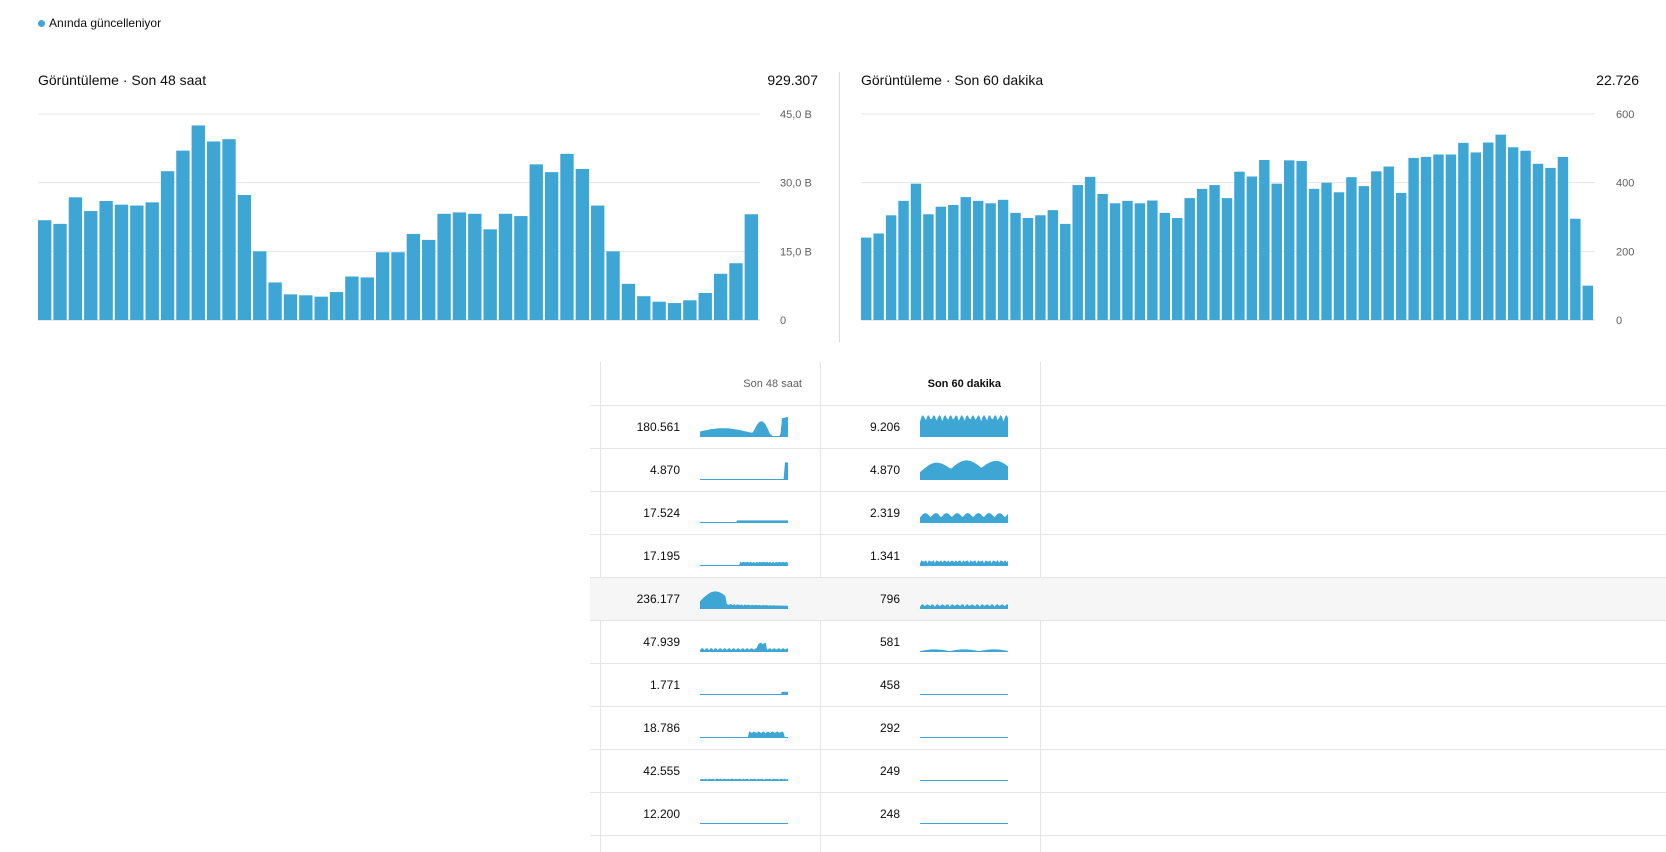 This screenshot has height=852, width=1666. Describe the element at coordinates (1128, 814) in the screenshot. I see `table-row: 12.200 248` at that location.